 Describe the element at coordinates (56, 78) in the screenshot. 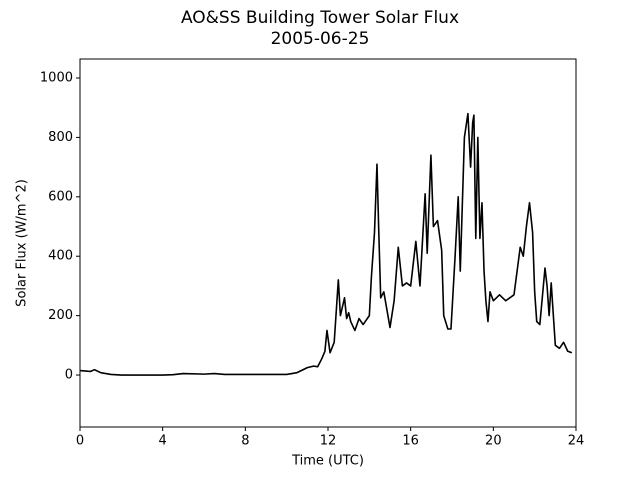

I see `y-tick-label: 1000` at that location.